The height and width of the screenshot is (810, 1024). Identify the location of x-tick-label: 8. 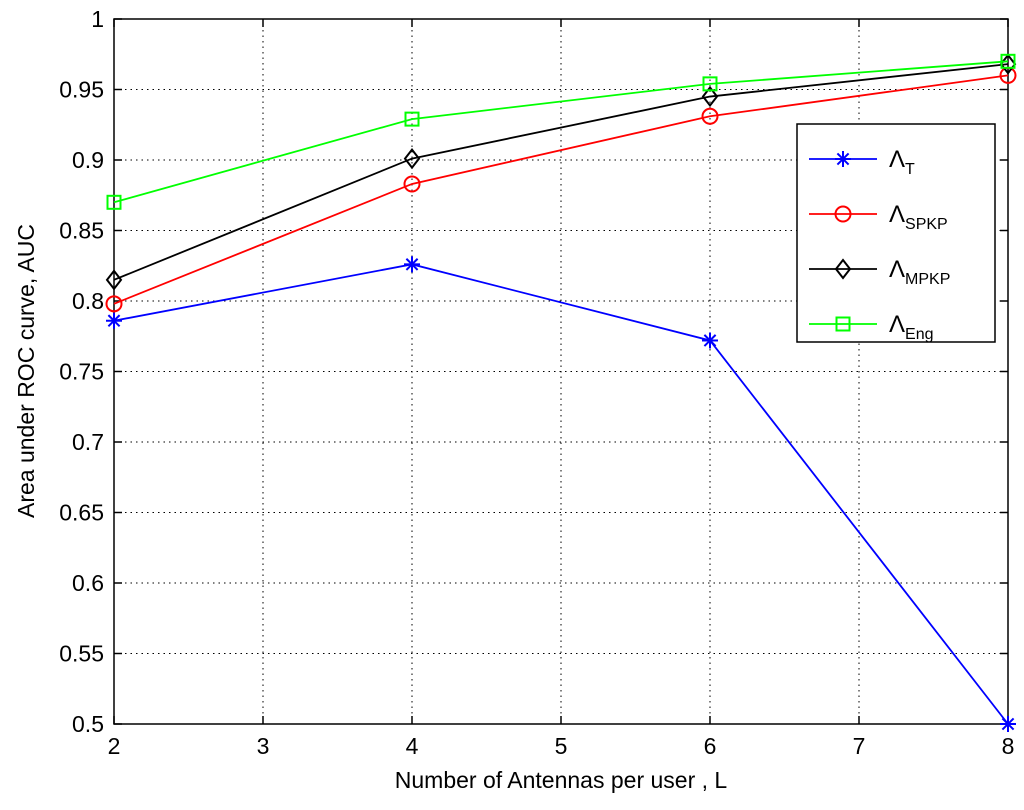
(1008, 746).